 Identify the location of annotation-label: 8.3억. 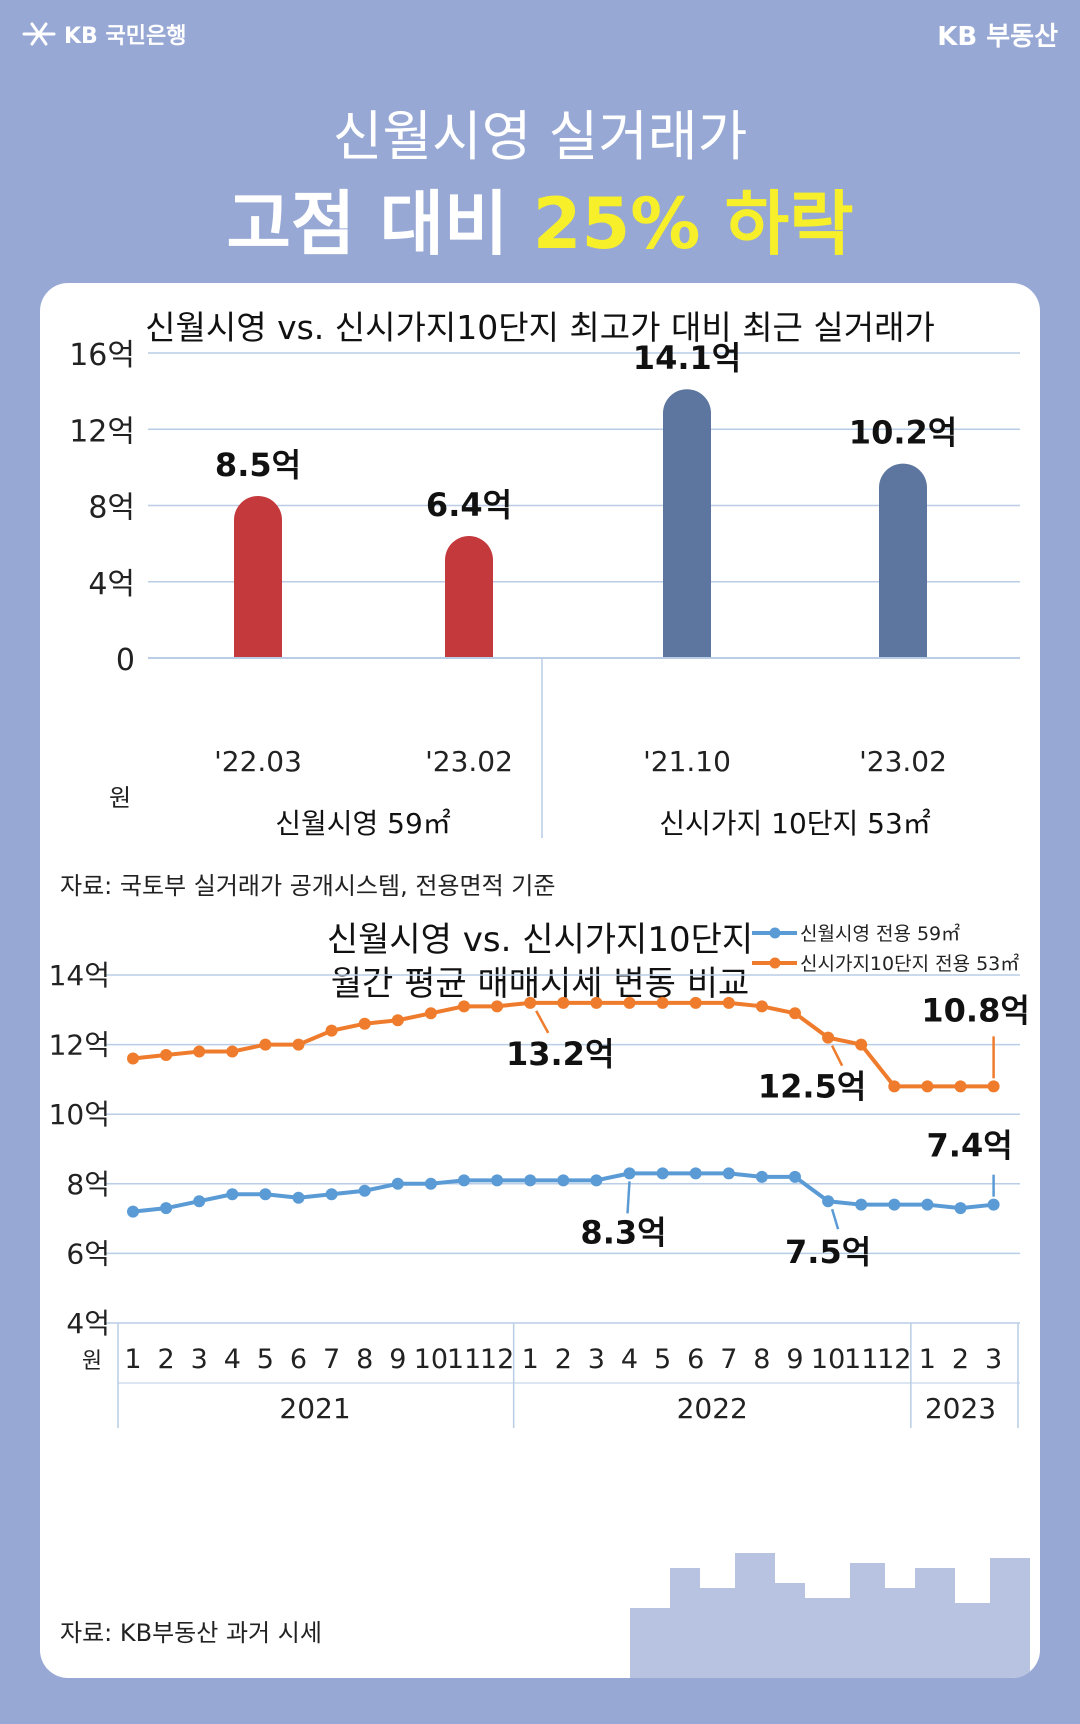
(623, 1232).